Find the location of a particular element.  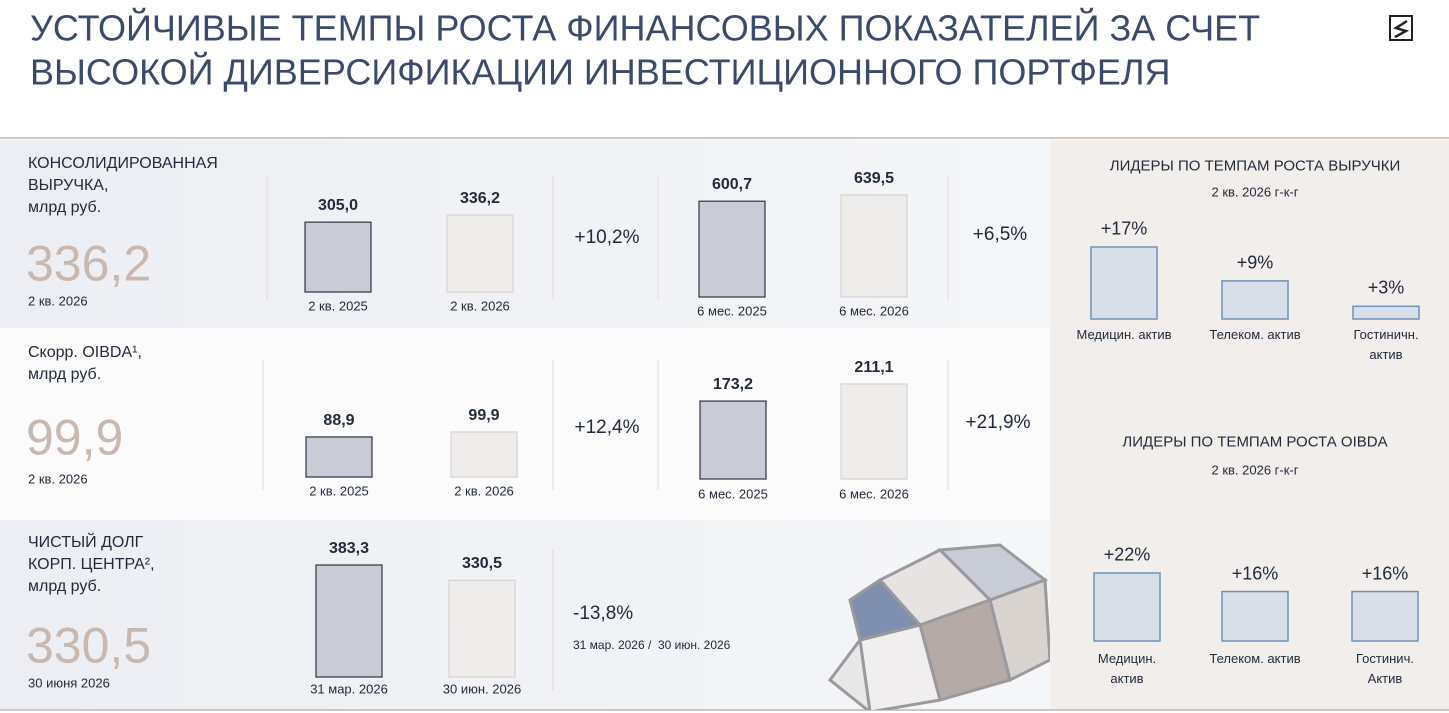

bar-value-label: 383,3 is located at coordinates (349, 548).